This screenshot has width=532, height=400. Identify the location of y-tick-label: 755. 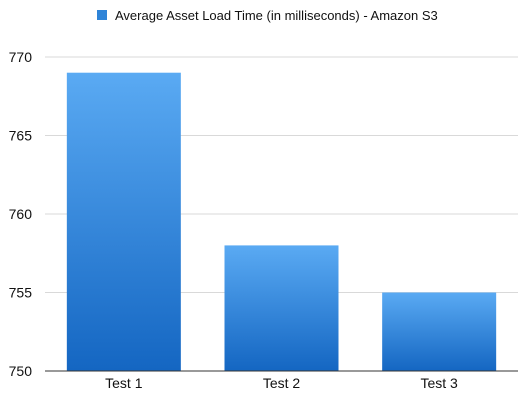
(21, 293).